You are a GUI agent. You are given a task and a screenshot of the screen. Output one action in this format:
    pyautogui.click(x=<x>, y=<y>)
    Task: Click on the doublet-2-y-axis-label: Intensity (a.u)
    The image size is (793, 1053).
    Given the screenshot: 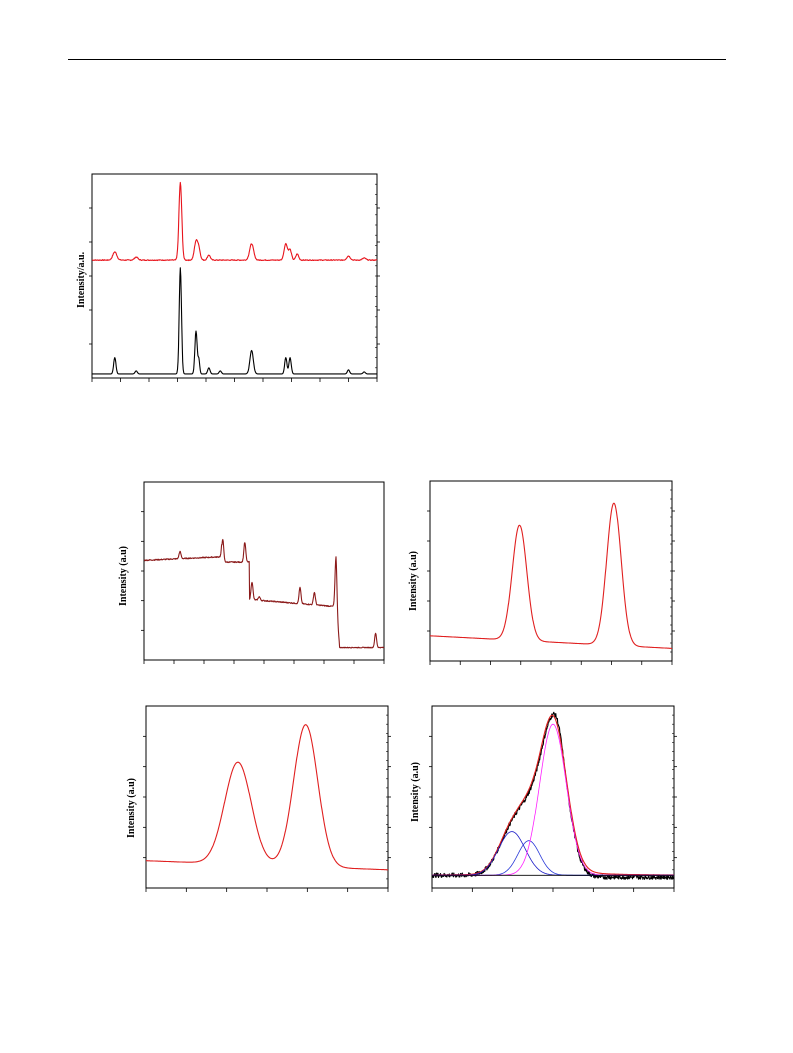 What is the action you would take?
    pyautogui.click(x=131, y=807)
    